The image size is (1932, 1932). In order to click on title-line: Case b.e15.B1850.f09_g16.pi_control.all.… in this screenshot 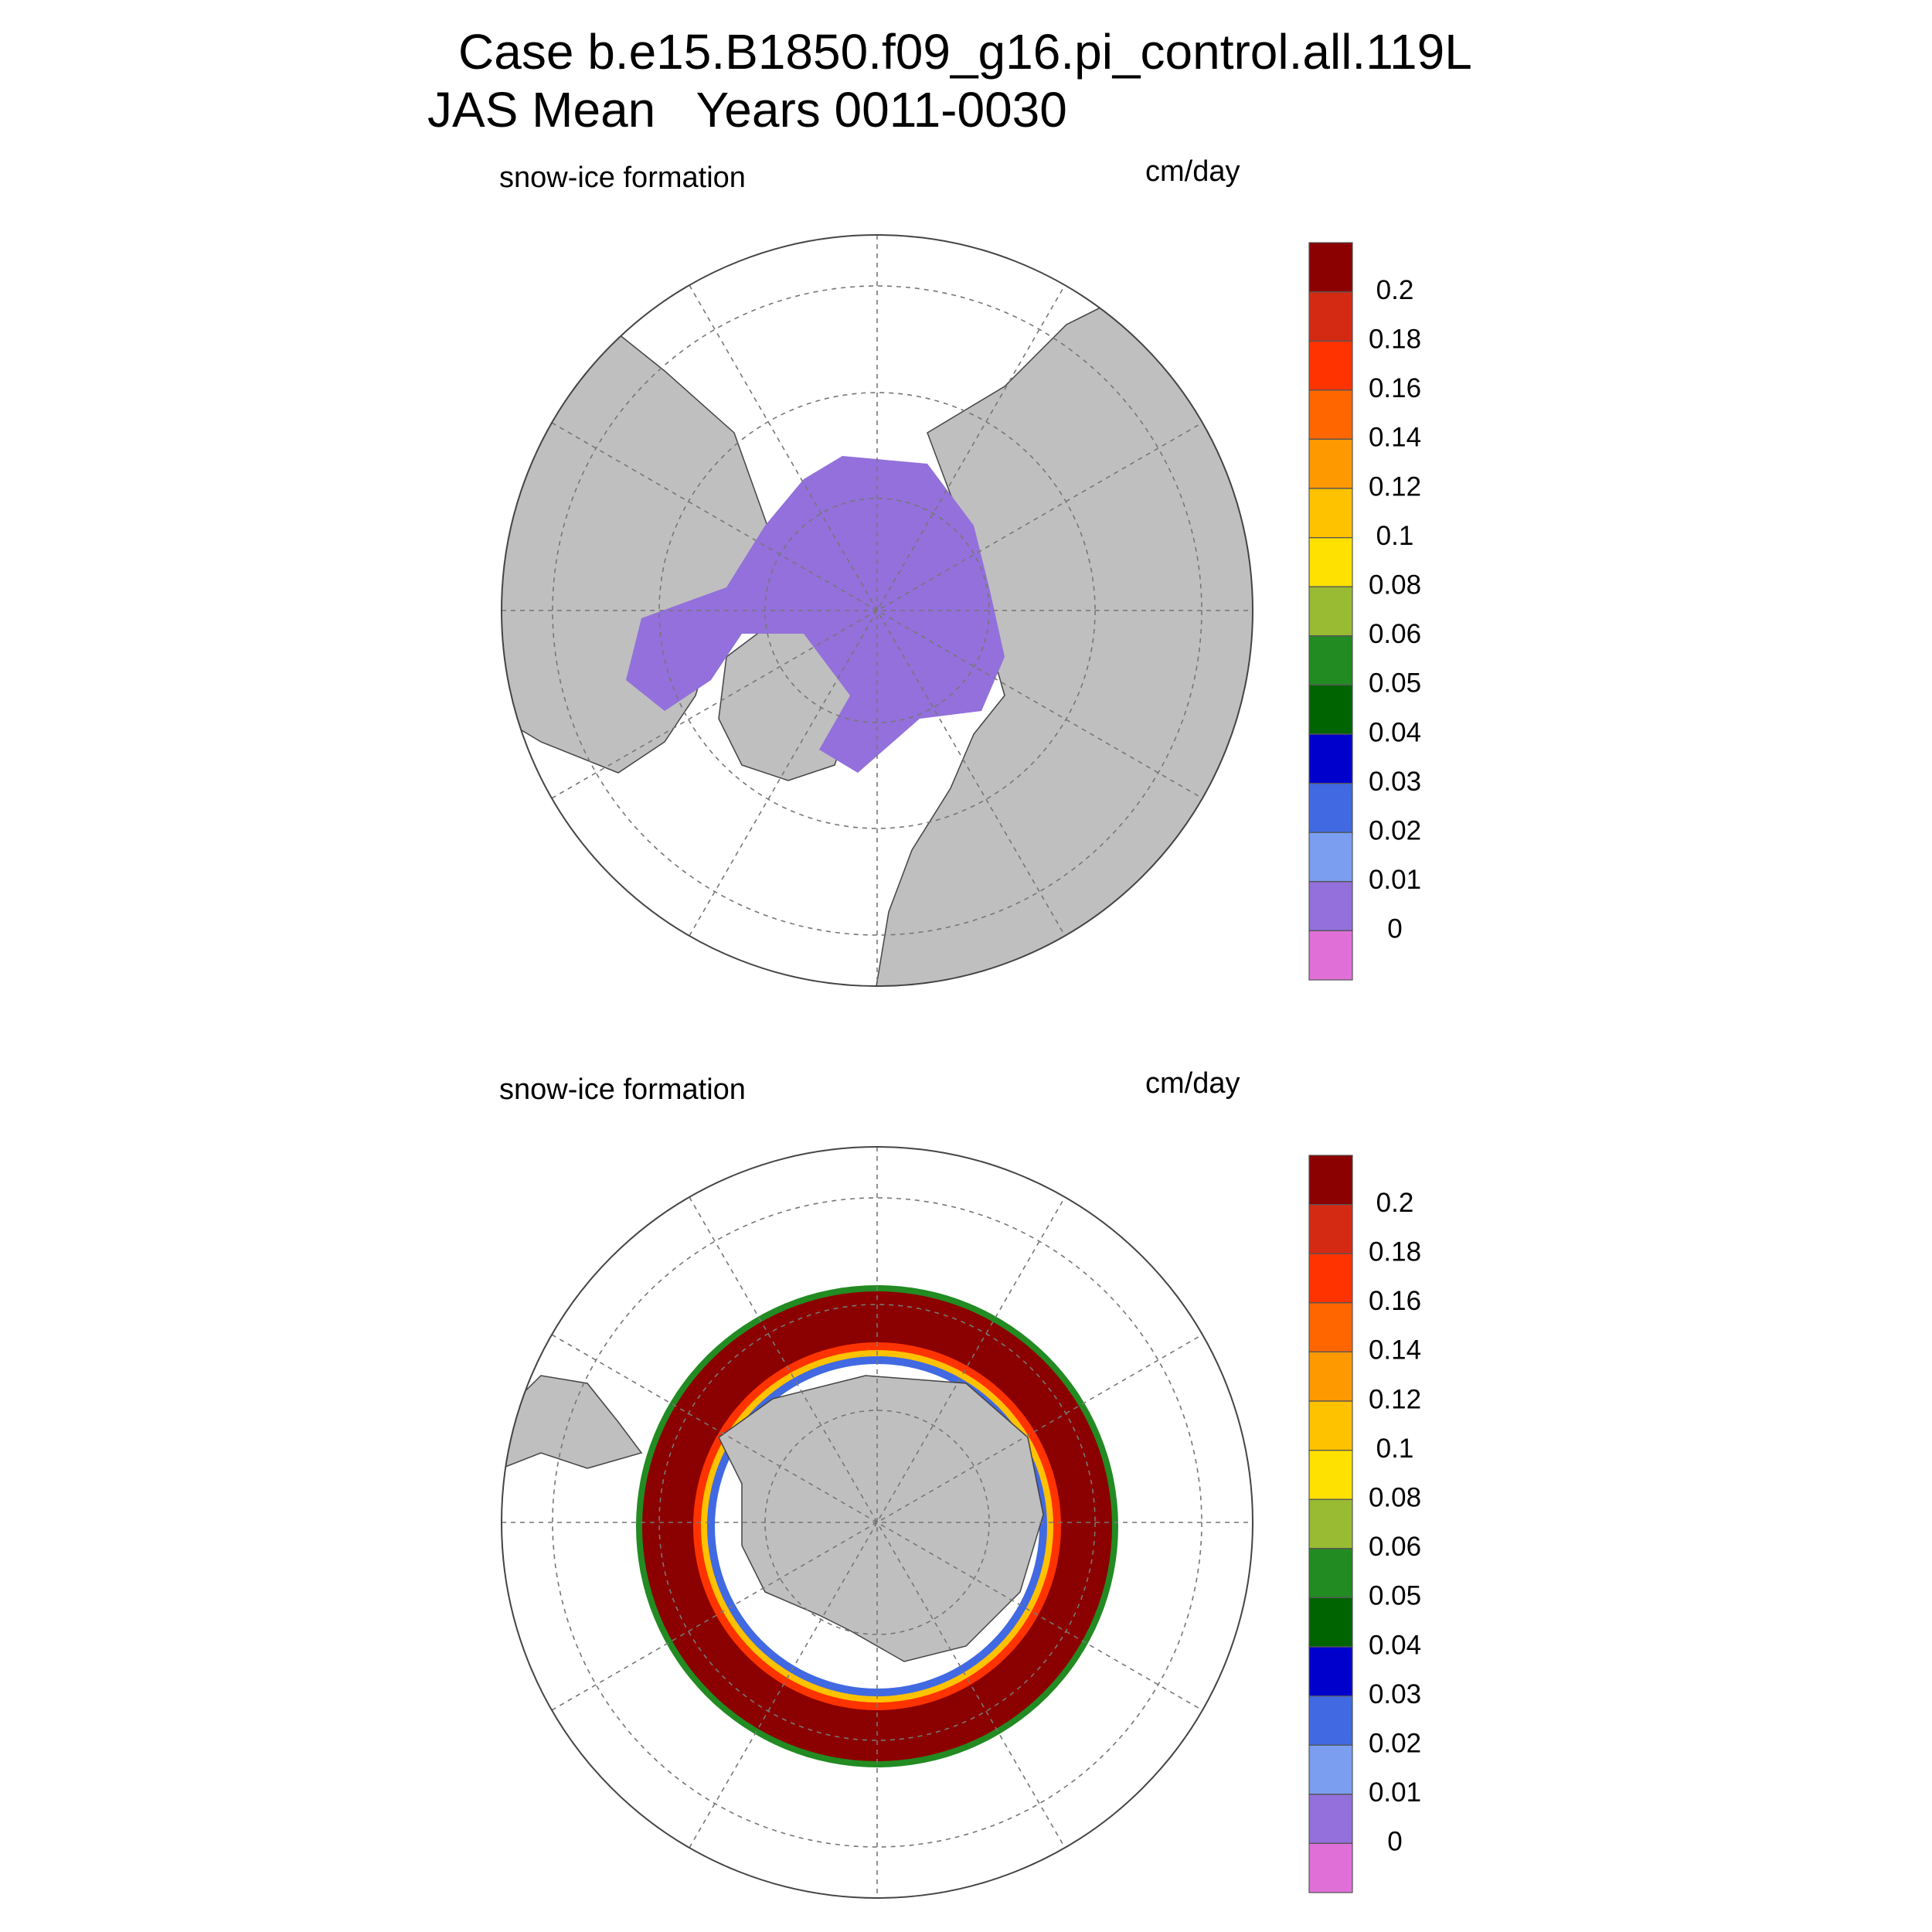, I will do `click(965, 52)`.